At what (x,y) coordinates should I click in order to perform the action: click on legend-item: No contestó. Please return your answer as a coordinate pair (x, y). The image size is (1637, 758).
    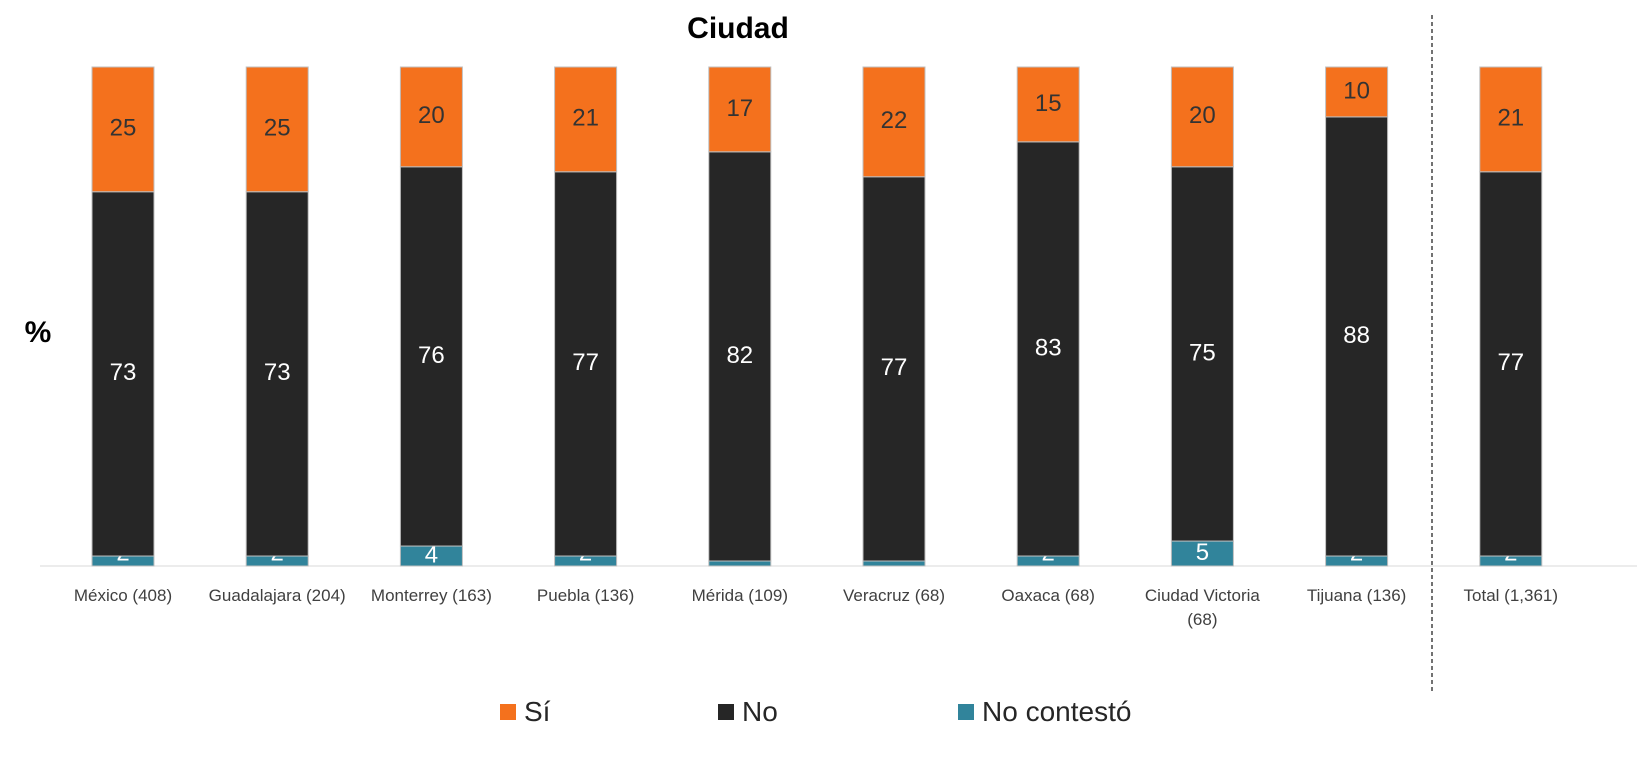
    Looking at the image, I should click on (1044, 712).